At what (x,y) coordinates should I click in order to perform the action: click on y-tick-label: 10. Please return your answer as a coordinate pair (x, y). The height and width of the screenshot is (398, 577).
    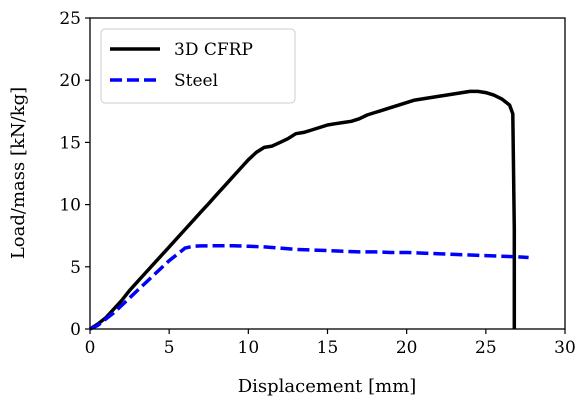
    Looking at the image, I should click on (70, 206).